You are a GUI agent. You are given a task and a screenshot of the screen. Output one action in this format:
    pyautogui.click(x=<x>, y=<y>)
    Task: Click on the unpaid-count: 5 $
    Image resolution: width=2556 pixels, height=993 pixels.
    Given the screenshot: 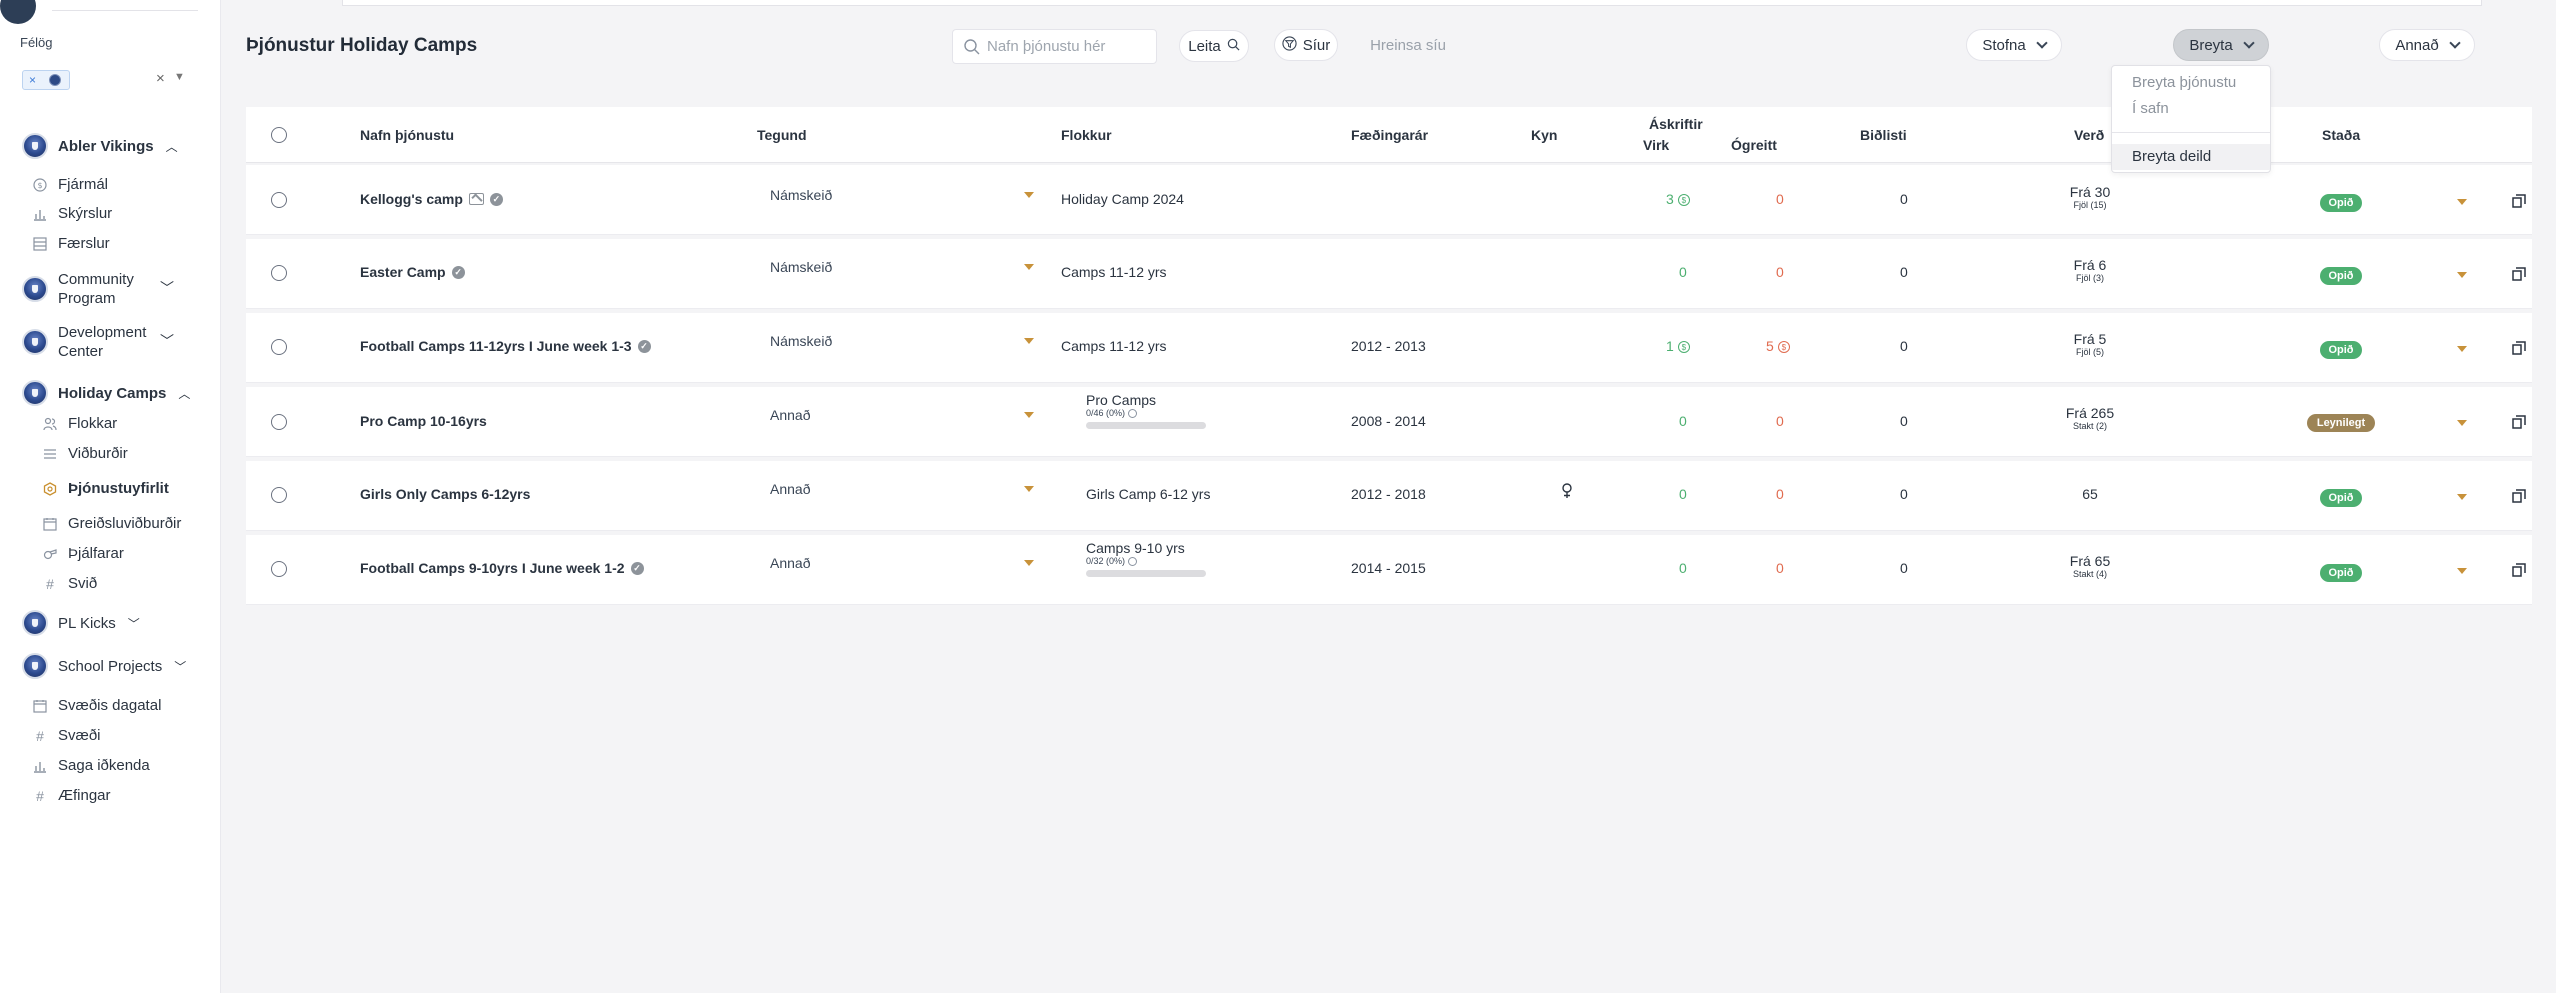 What is the action you would take?
    pyautogui.click(x=1778, y=346)
    